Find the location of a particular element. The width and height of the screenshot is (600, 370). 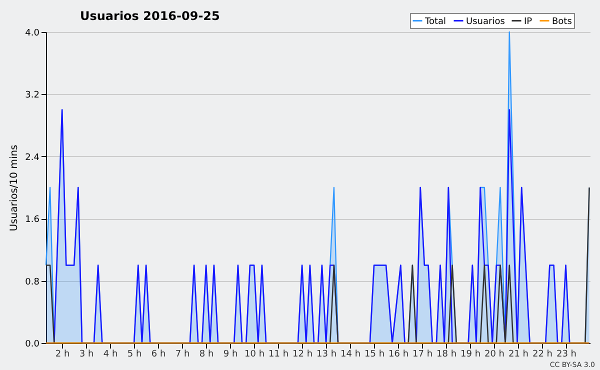

x-tick-label: 13 h is located at coordinates (326, 355).